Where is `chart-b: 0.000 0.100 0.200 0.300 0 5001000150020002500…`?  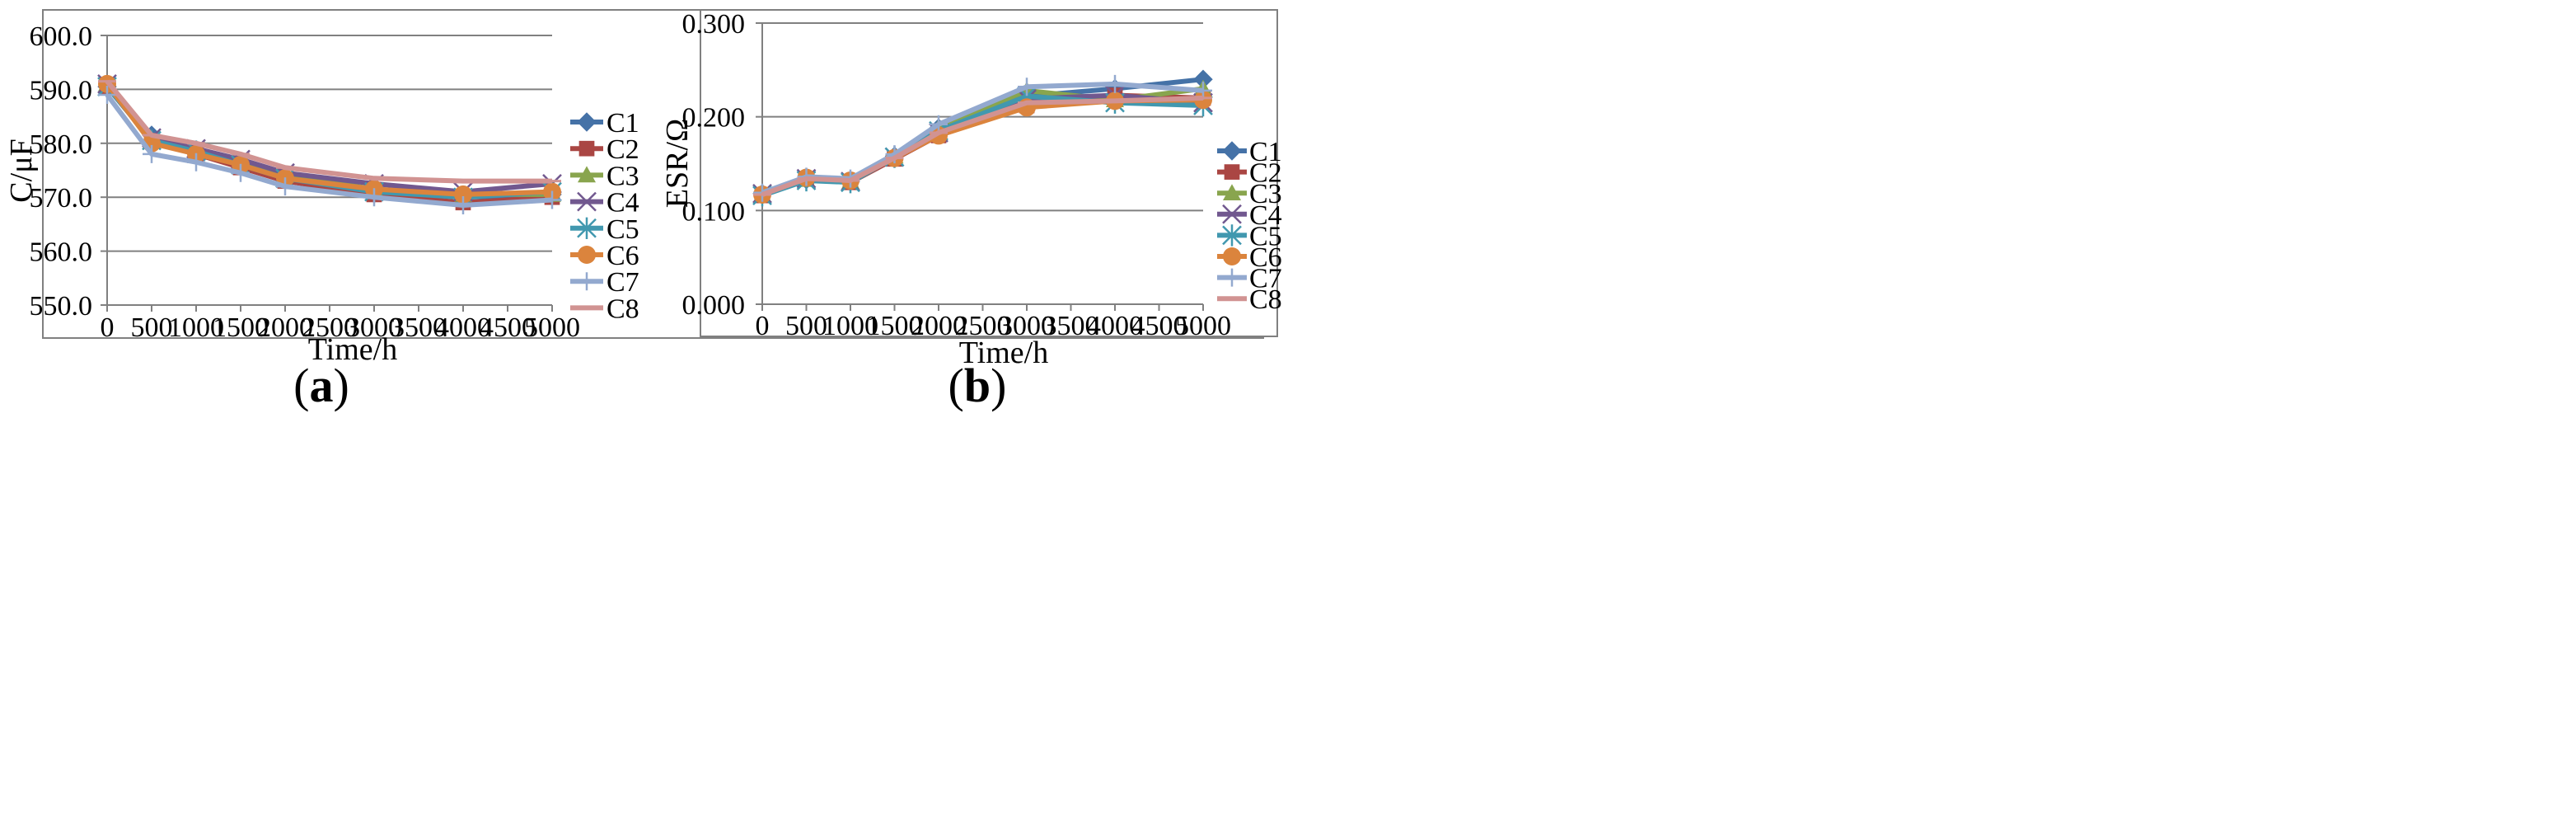 chart-b: 0.000 0.100 0.200 0.300 0 5001000150020002500… is located at coordinates (971, 210).